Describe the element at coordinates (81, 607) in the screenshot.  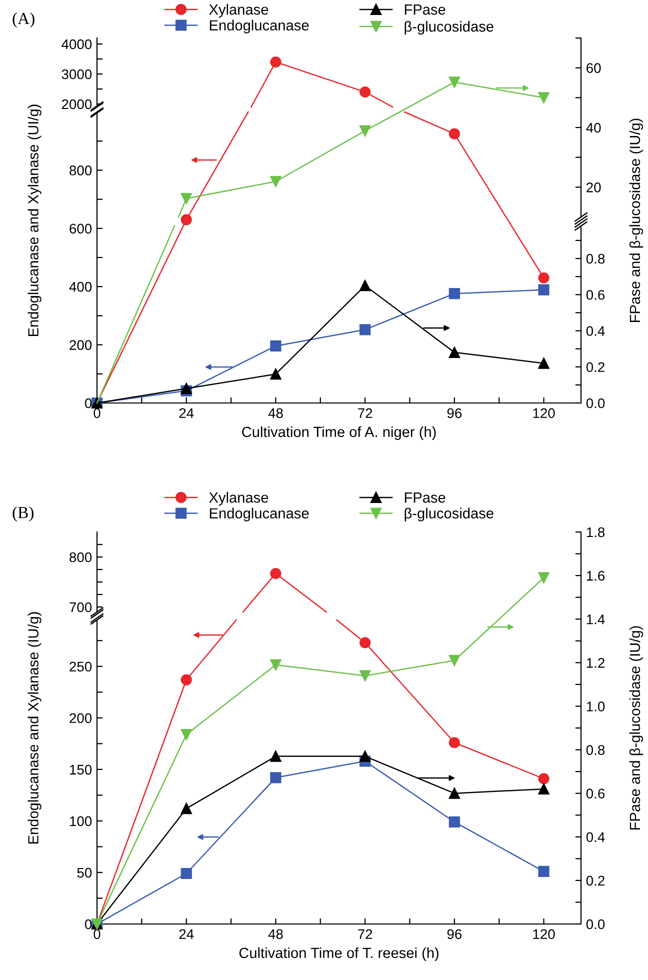
I see `y-tick-label: 700` at that location.